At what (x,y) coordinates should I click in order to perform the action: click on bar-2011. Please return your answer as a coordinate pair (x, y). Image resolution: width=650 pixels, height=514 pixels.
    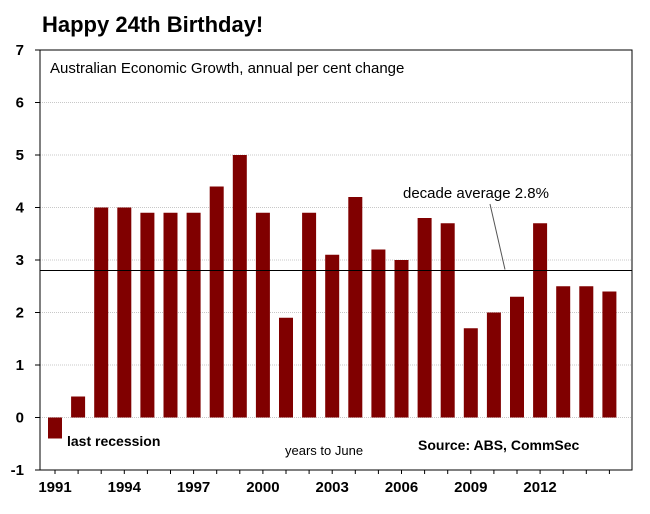
    Looking at the image, I should click on (517, 357).